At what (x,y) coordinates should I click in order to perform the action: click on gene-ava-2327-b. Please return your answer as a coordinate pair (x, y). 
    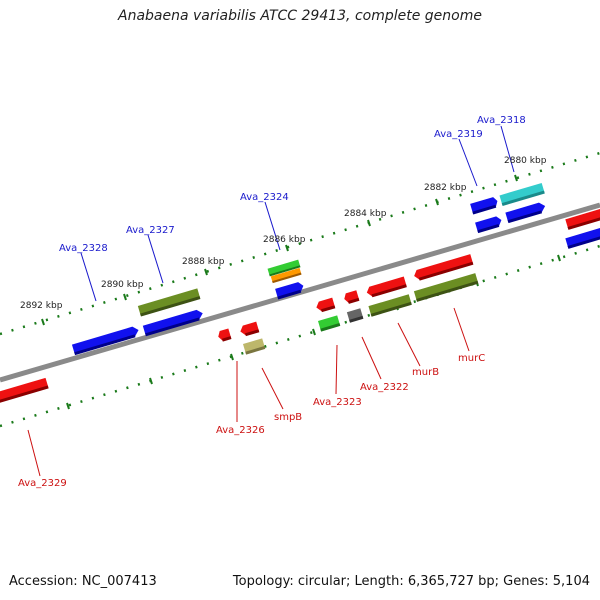
    Looking at the image, I should click on (173, 322).